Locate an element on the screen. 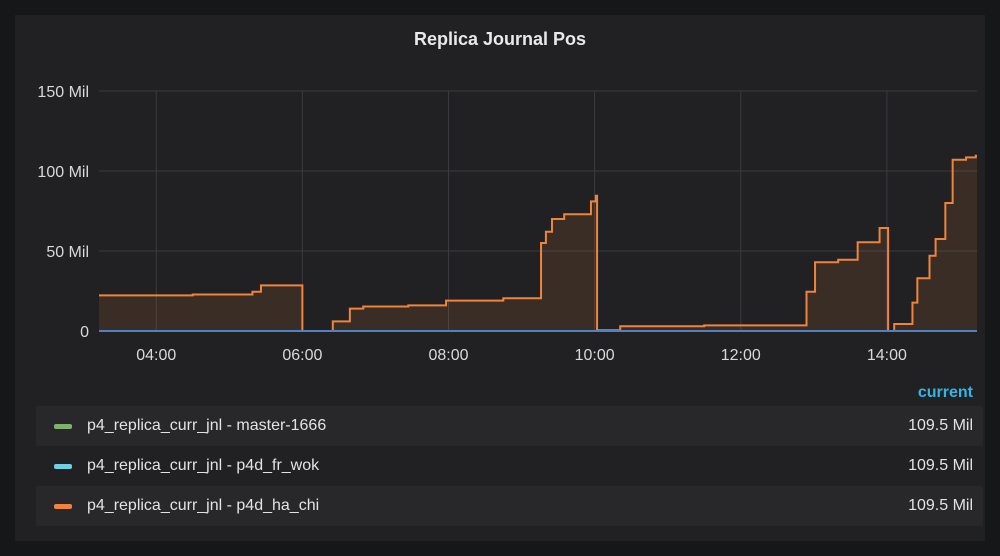 The height and width of the screenshot is (556, 1000). y-tick-label: 50 Mil is located at coordinates (67, 252).